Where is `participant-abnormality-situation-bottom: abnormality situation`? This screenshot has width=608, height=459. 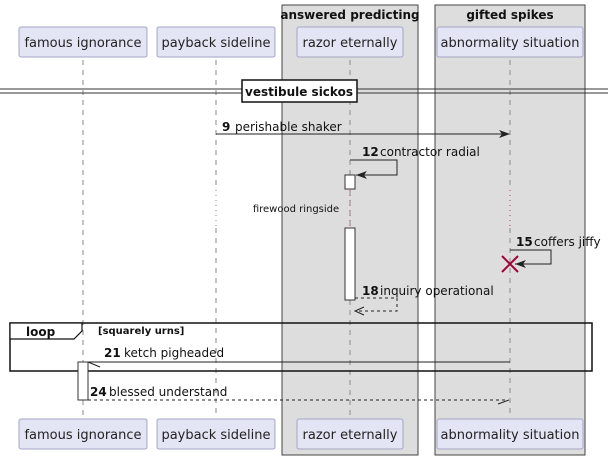 participant-abnormality-situation-bottom: abnormality situation is located at coordinates (510, 434).